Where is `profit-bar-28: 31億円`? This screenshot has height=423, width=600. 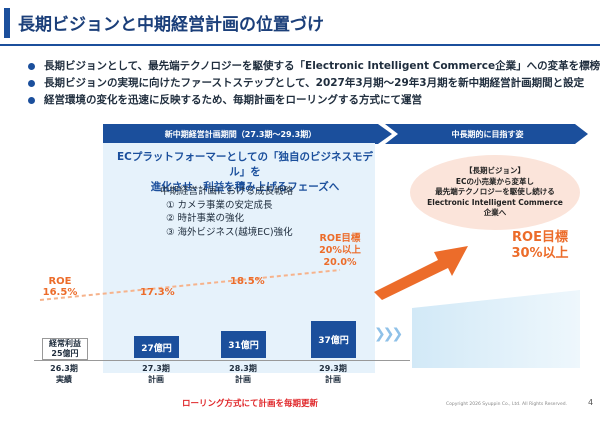 profit-bar-28: 31億円 is located at coordinates (243, 344).